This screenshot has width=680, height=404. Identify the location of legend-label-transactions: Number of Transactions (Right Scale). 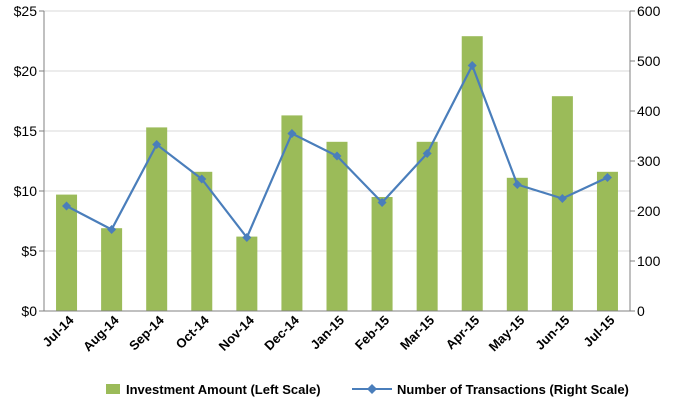
(513, 389).